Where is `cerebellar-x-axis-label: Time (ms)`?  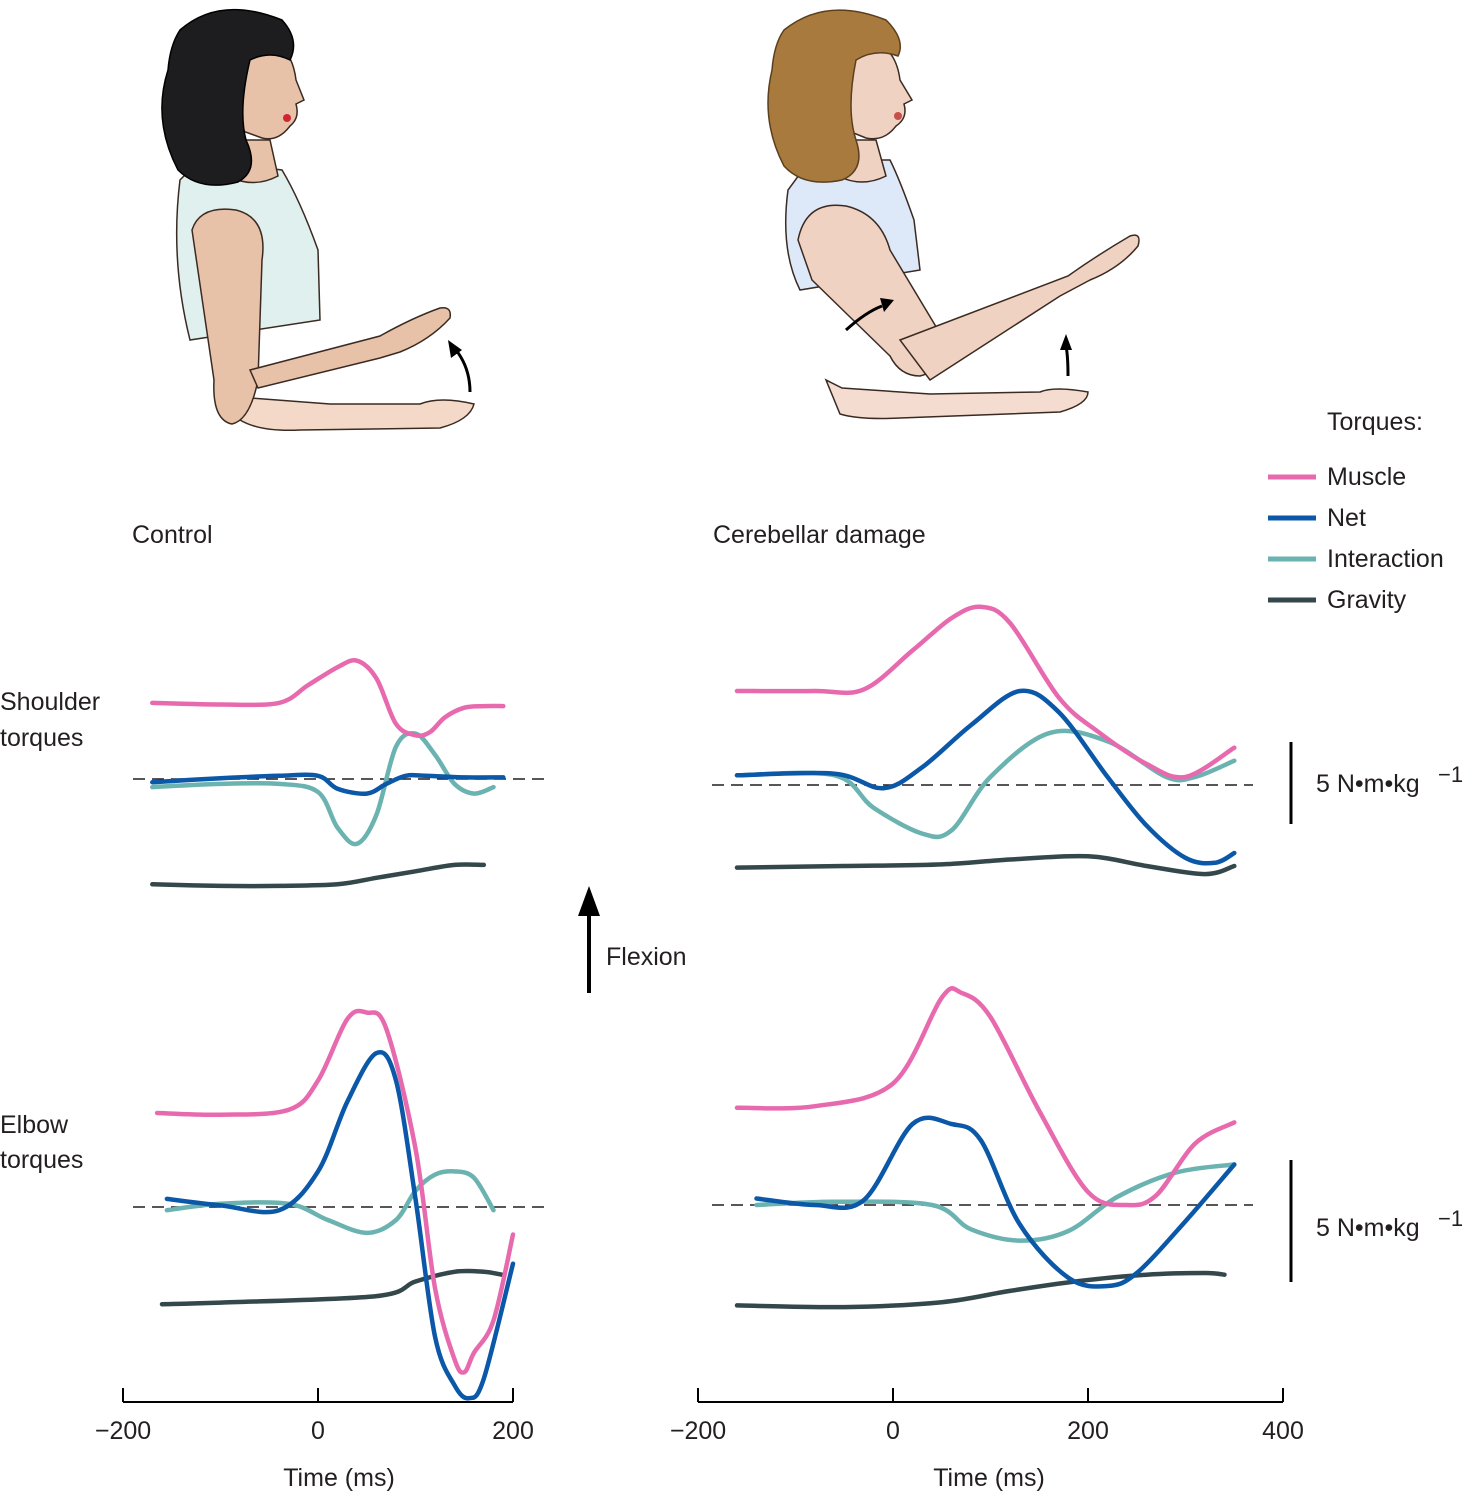
cerebellar-x-axis-label: Time (ms) is located at coordinates (989, 1478).